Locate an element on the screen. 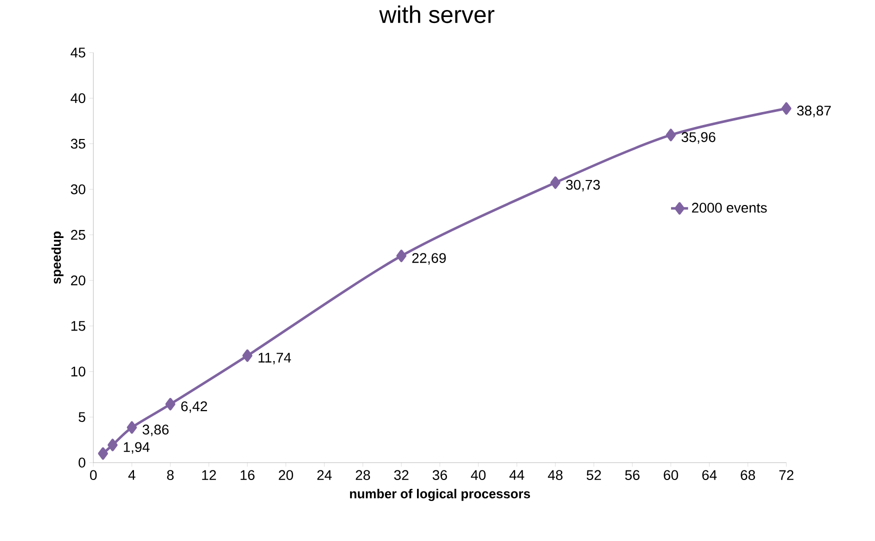  x-tick-label: 52 is located at coordinates (593, 475).